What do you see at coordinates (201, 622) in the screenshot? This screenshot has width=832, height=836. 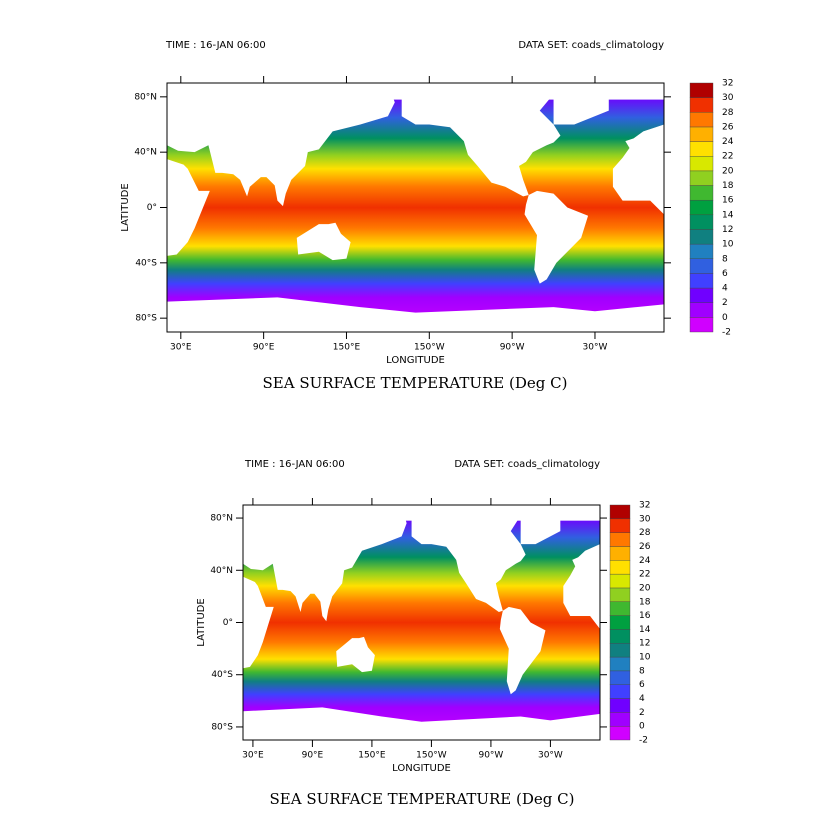 I see `y-axis-label: LATITUDE` at bounding box center [201, 622].